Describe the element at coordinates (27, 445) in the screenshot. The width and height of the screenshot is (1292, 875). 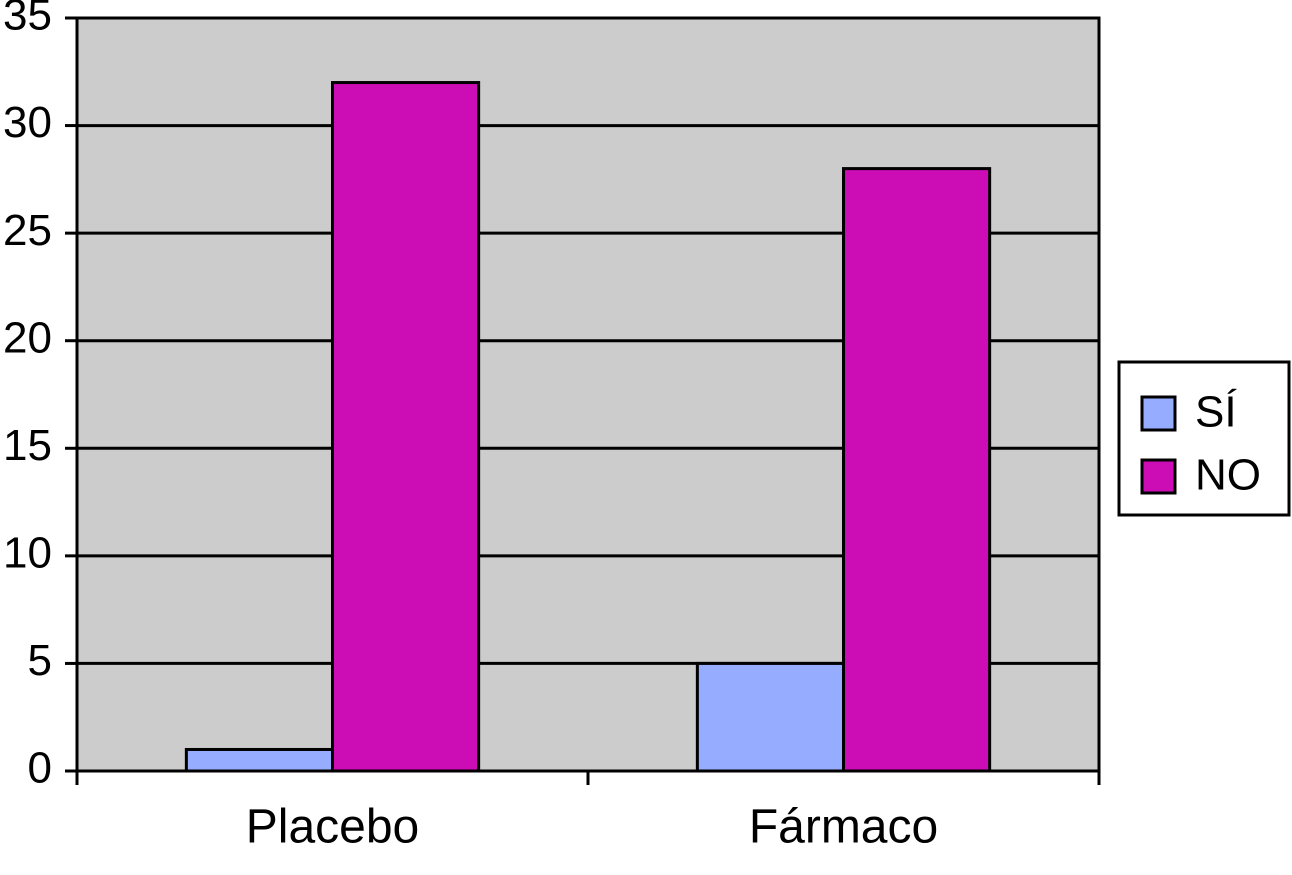
I see `y-tick-label: 15` at that location.